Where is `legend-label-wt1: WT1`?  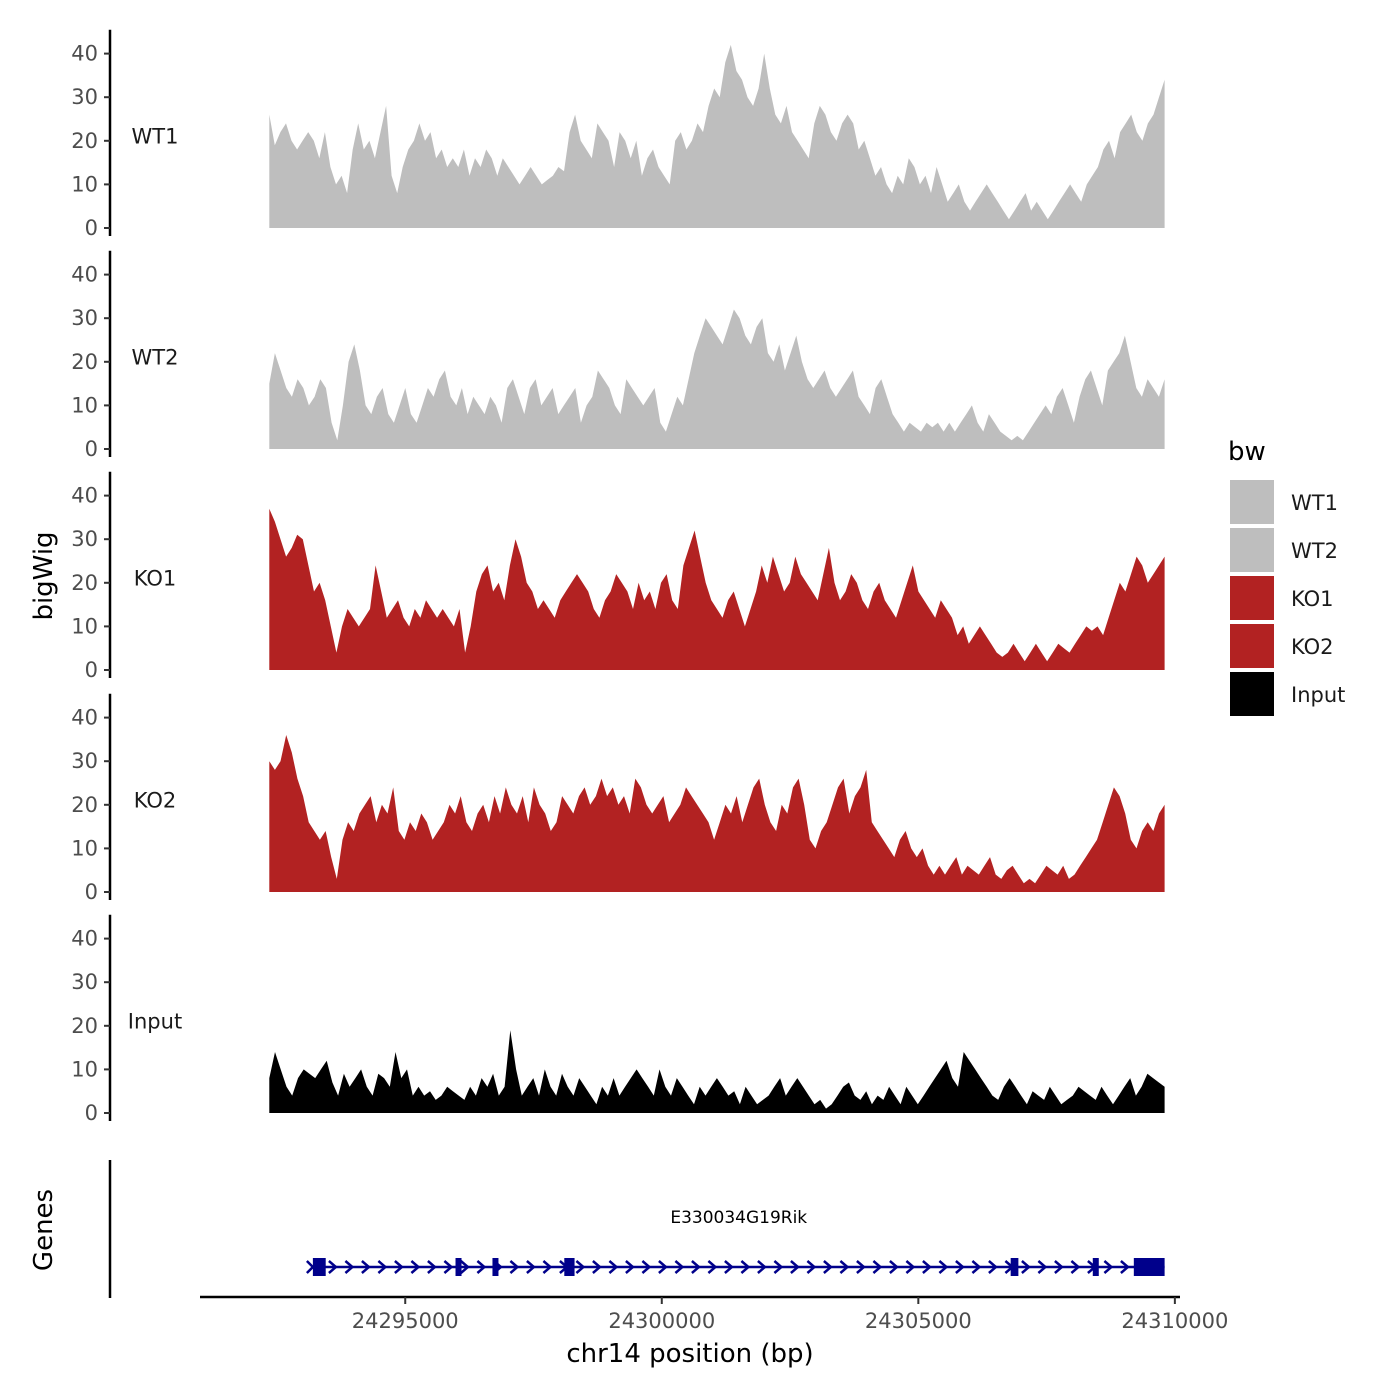 legend-label-wt1: WT1 is located at coordinates (1314, 503).